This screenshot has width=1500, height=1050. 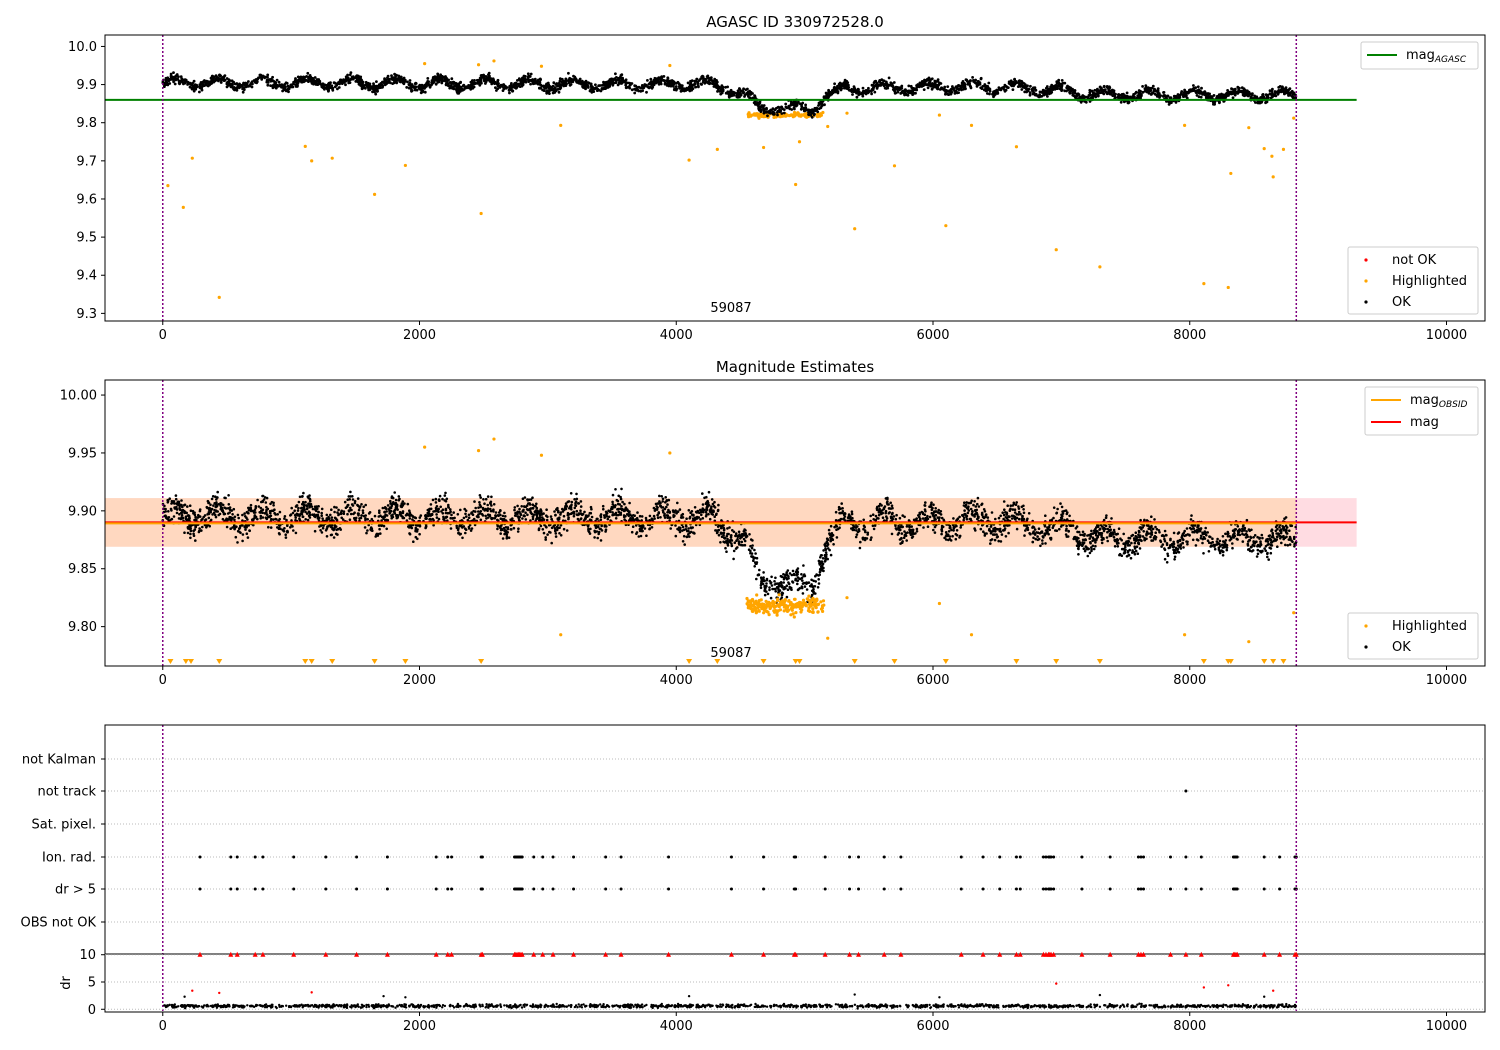 What do you see at coordinates (419, 335) in the screenshot?
I see `x-tick-label: 2000` at bounding box center [419, 335].